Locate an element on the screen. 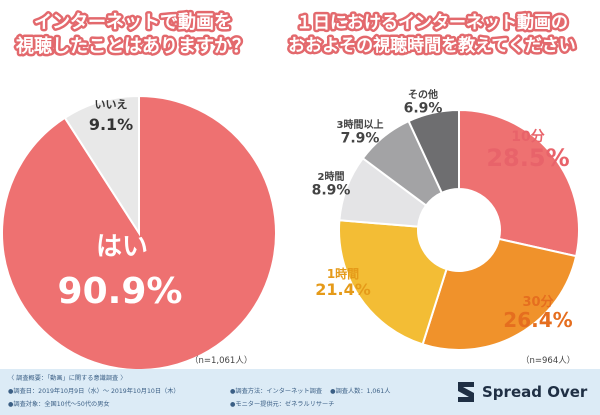  left-title-line2: 視聴したことはありますか？ is located at coordinates (132, 46).